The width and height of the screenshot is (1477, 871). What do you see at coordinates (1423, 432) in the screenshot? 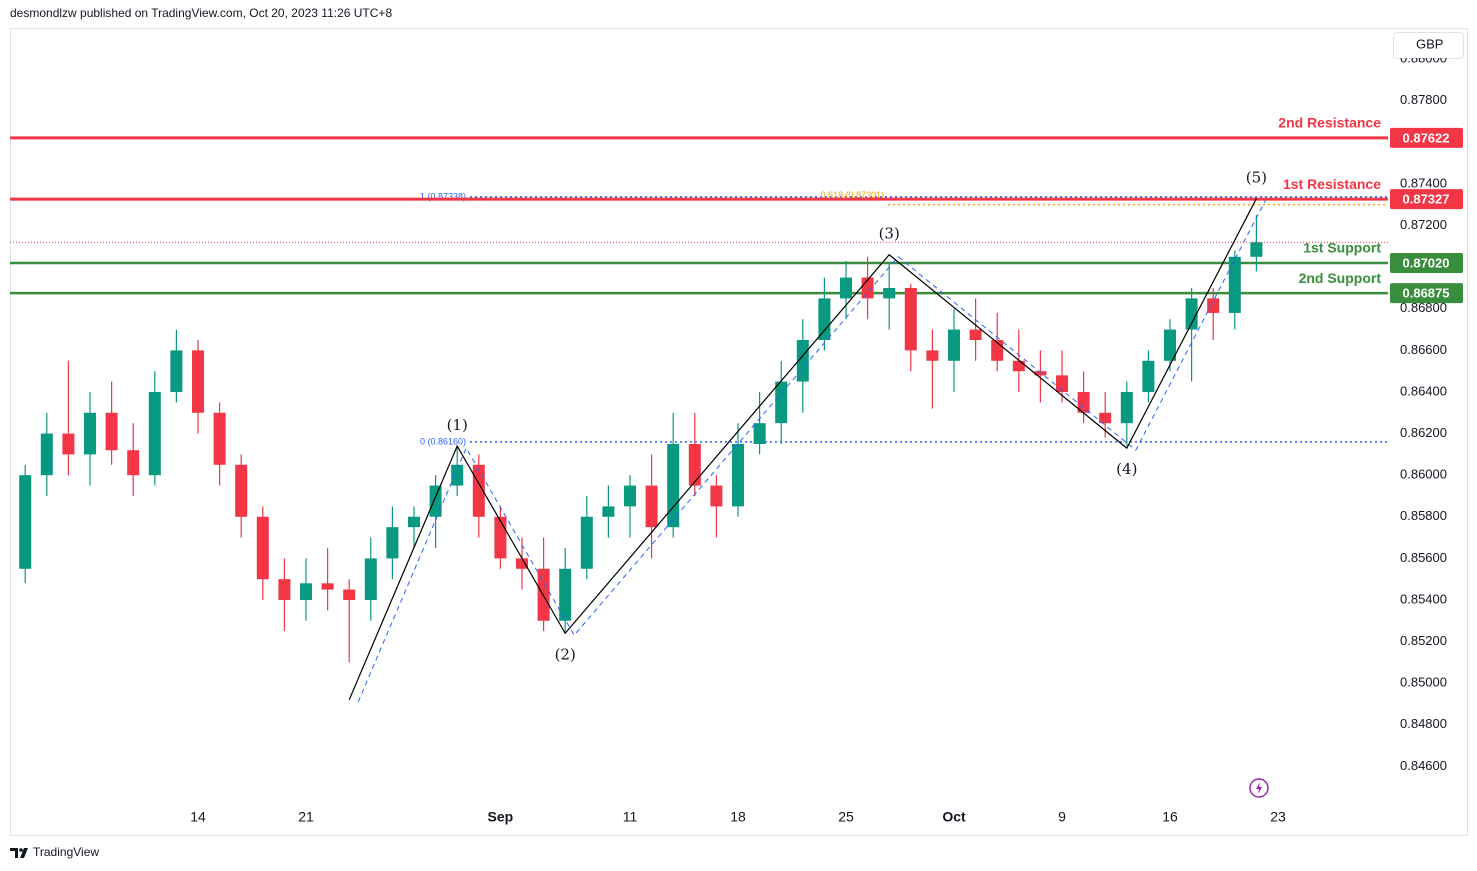
I see `y-tick-label: 0.86200` at bounding box center [1423, 432].